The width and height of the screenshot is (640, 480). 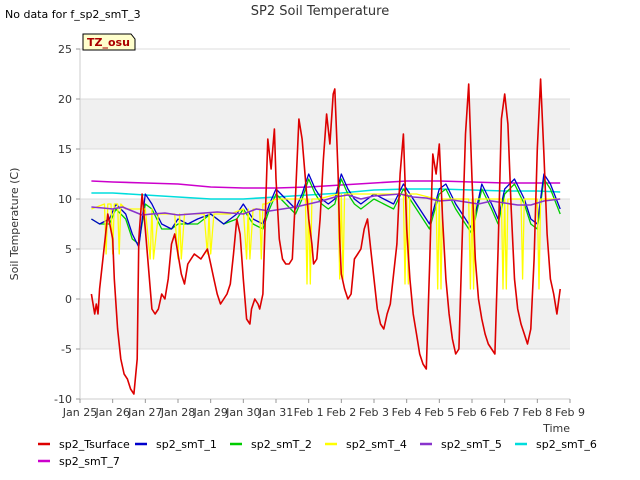 I want to click on x-tick-label: Feb 2, so click(x=341, y=412).